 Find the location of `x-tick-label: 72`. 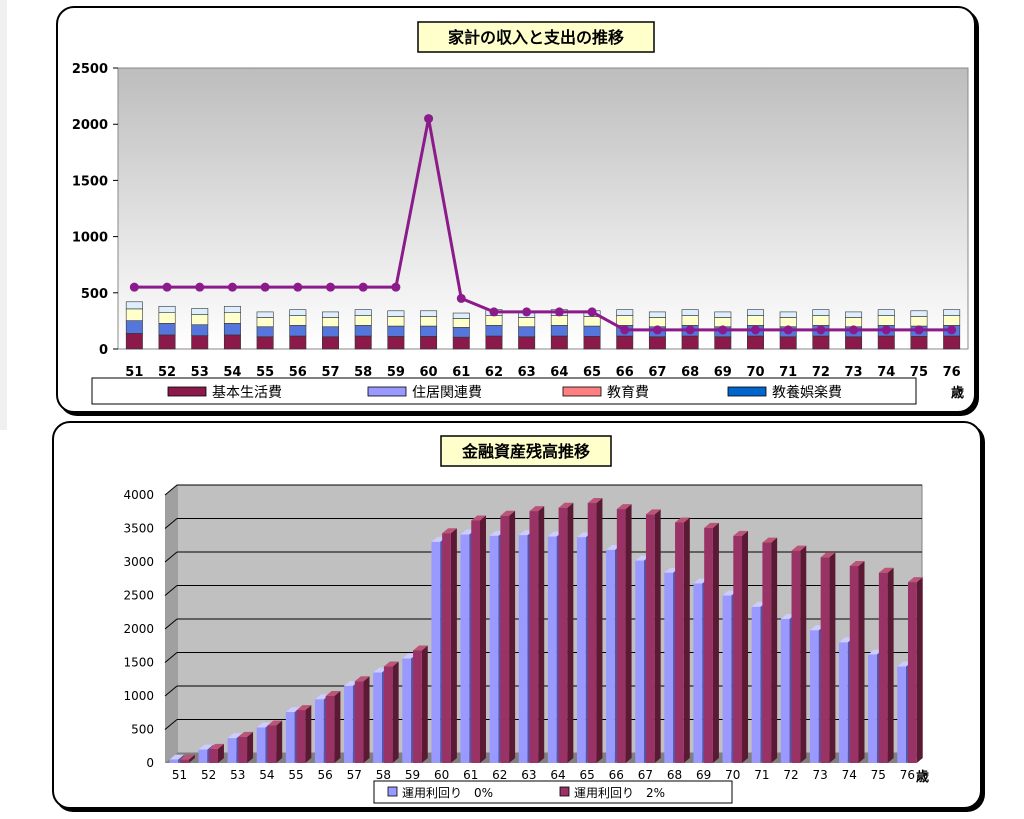

x-tick-label: 72 is located at coordinates (821, 372).